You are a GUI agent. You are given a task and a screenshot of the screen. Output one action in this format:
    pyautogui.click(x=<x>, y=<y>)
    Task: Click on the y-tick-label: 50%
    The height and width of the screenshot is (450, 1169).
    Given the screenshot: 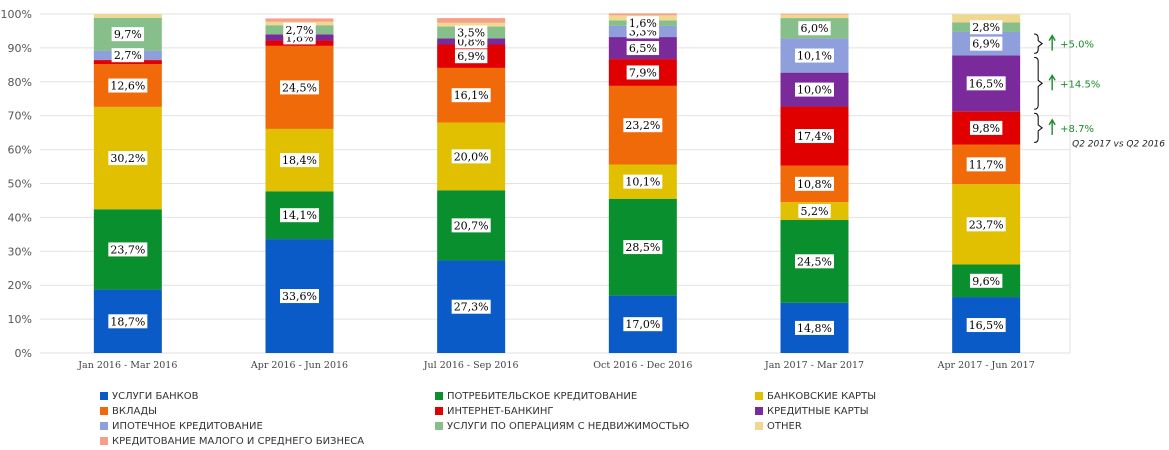 What is the action you would take?
    pyautogui.click(x=20, y=184)
    